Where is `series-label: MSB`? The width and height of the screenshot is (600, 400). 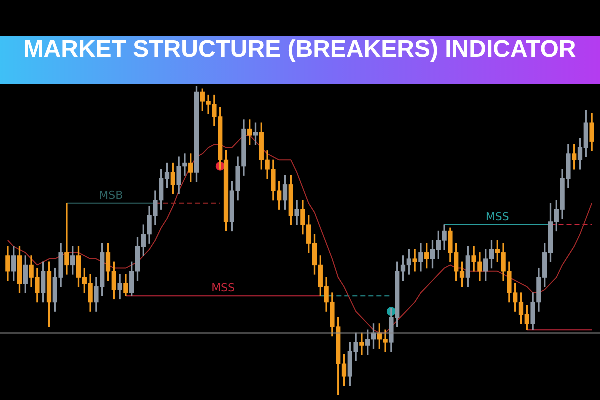 series-label: MSB is located at coordinates (111, 195).